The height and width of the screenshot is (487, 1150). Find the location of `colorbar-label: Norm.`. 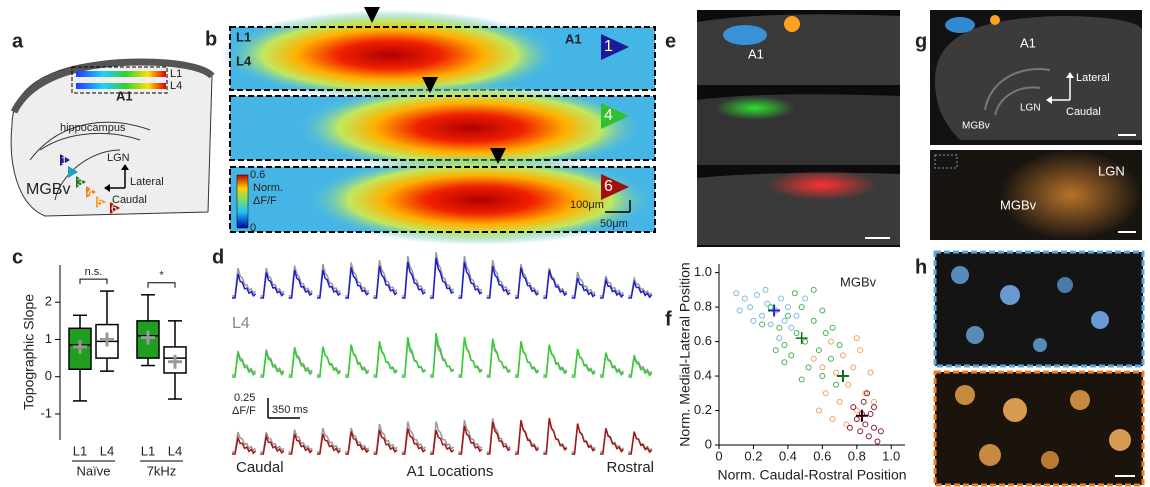

colorbar-label: Norm. is located at coordinates (268, 188).